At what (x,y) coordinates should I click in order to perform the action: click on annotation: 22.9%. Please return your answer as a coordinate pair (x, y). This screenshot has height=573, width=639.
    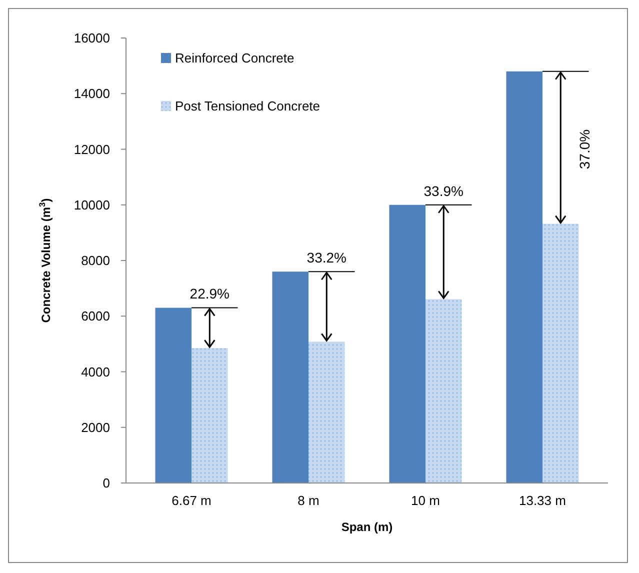
    Looking at the image, I should click on (210, 294).